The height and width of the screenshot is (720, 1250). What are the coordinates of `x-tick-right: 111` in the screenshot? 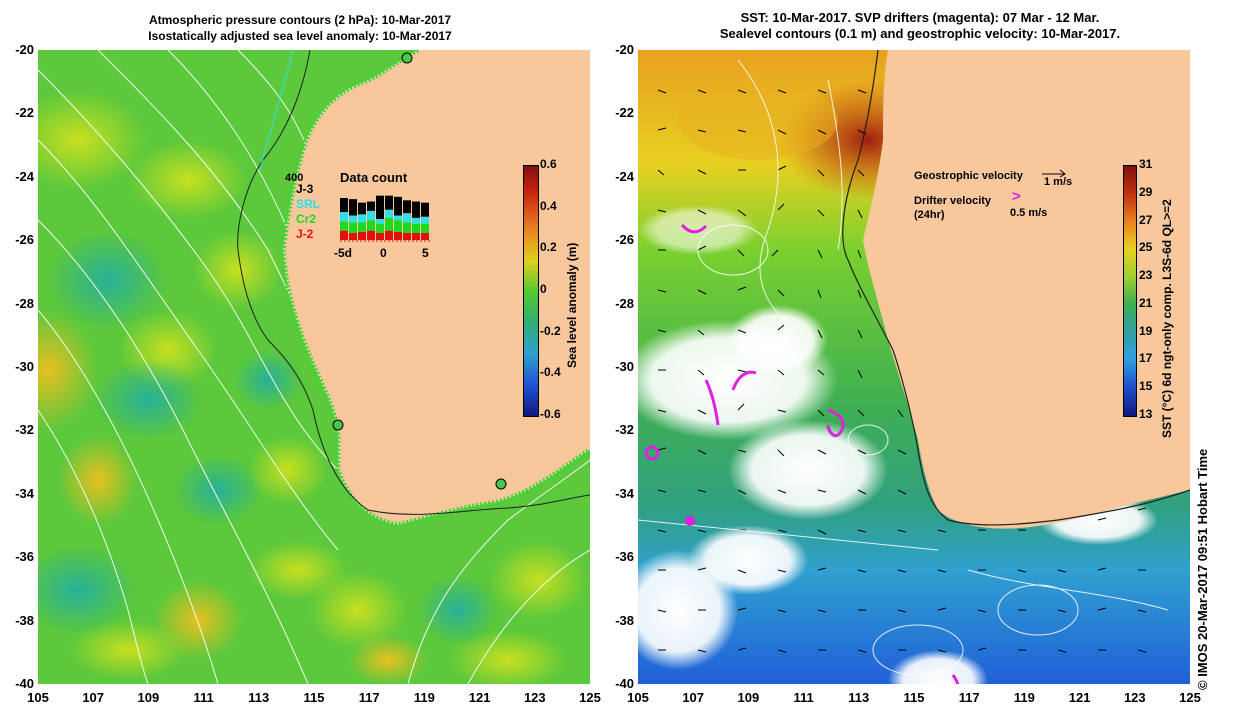 It's located at (803, 697).